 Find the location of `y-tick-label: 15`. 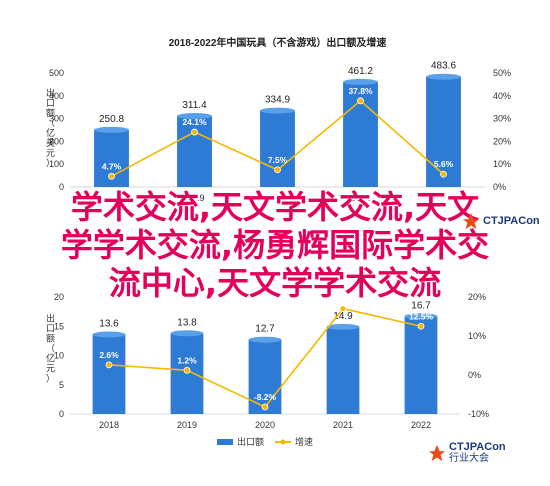

y-tick-label: 15 is located at coordinates (59, 326).